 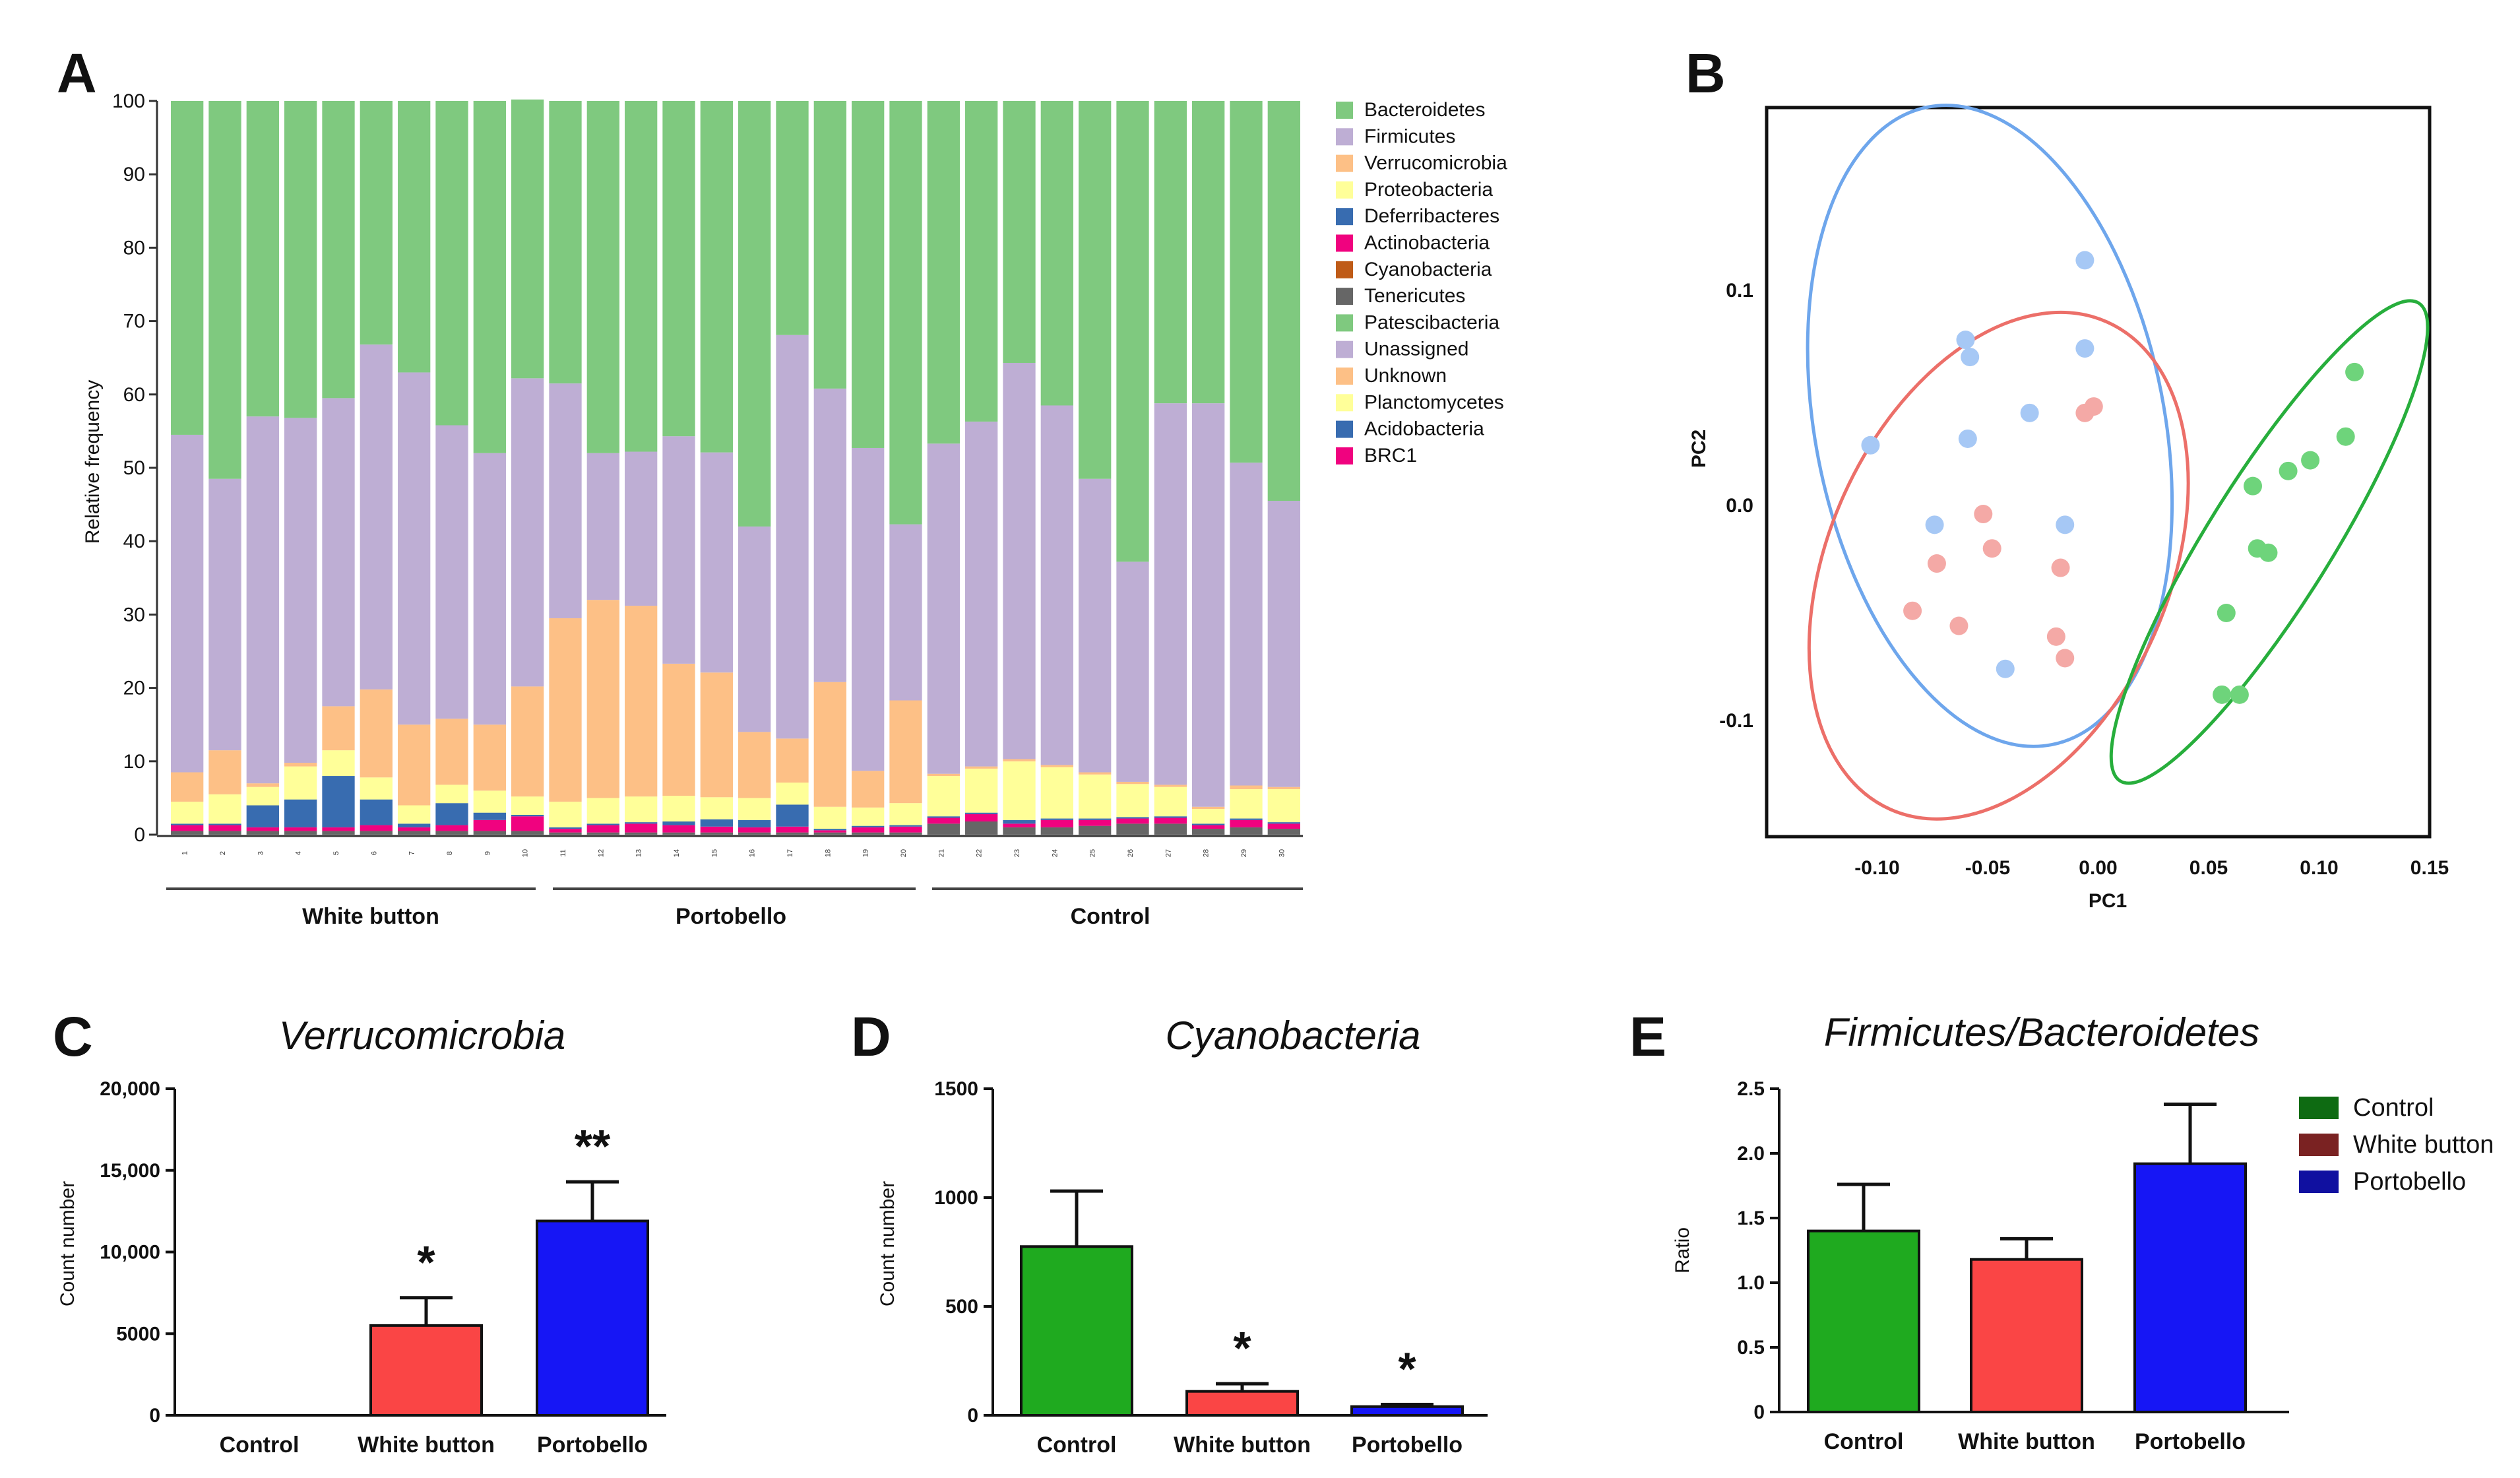 What do you see at coordinates (1936, 563) in the screenshot?
I see `point-red` at bounding box center [1936, 563].